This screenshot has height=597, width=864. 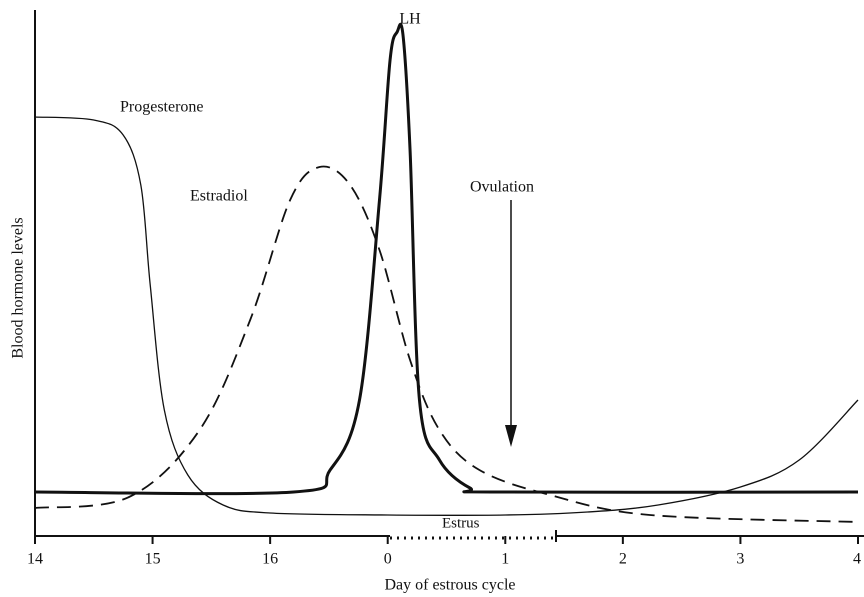 What do you see at coordinates (270, 559) in the screenshot?
I see `x-tick-label: 16` at bounding box center [270, 559].